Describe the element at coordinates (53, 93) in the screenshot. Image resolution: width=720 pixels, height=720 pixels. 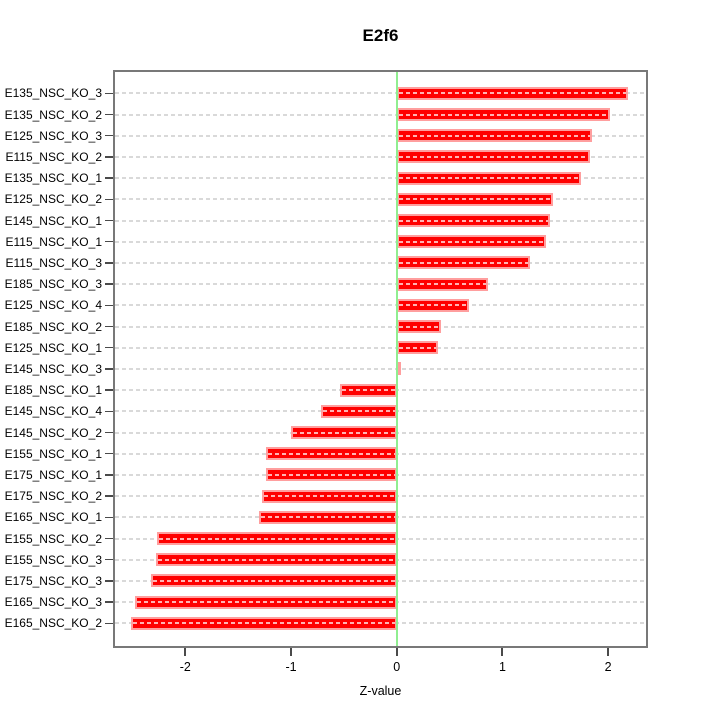
I see `y-axis-label: E135_NSC_KO_3` at that location.